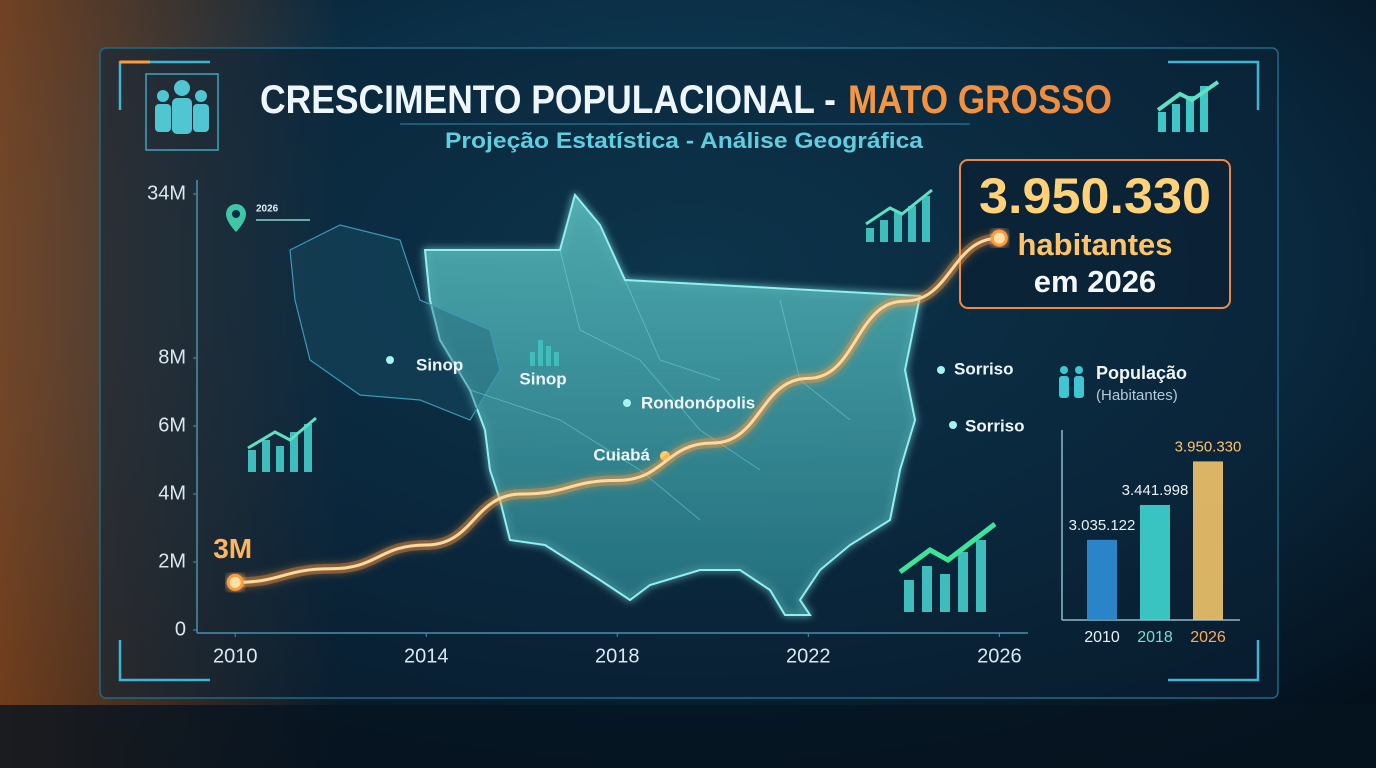 Image resolution: width=1376 pixels, height=768 pixels. Describe the element at coordinates (1102, 525) in the screenshot. I see `bar-value-label: 3.035.122` at that location.